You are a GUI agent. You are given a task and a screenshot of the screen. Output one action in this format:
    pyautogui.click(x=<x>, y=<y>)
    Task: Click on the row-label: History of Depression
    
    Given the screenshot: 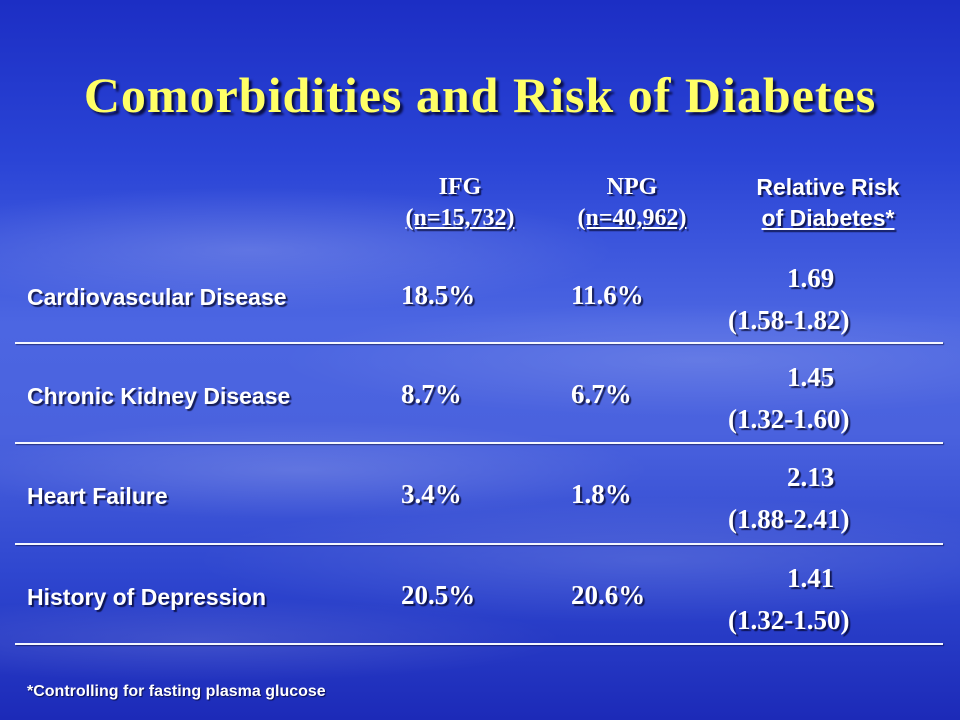 What is the action you would take?
    pyautogui.click(x=146, y=597)
    